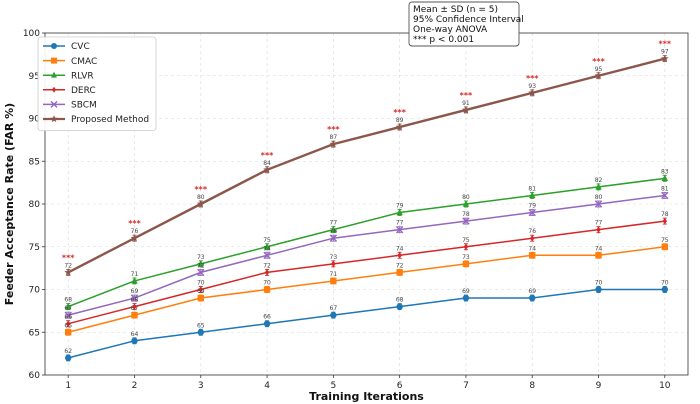 The height and width of the screenshot is (404, 700). What do you see at coordinates (466, 386) in the screenshot?
I see `x-tick-label: 7` at bounding box center [466, 386].